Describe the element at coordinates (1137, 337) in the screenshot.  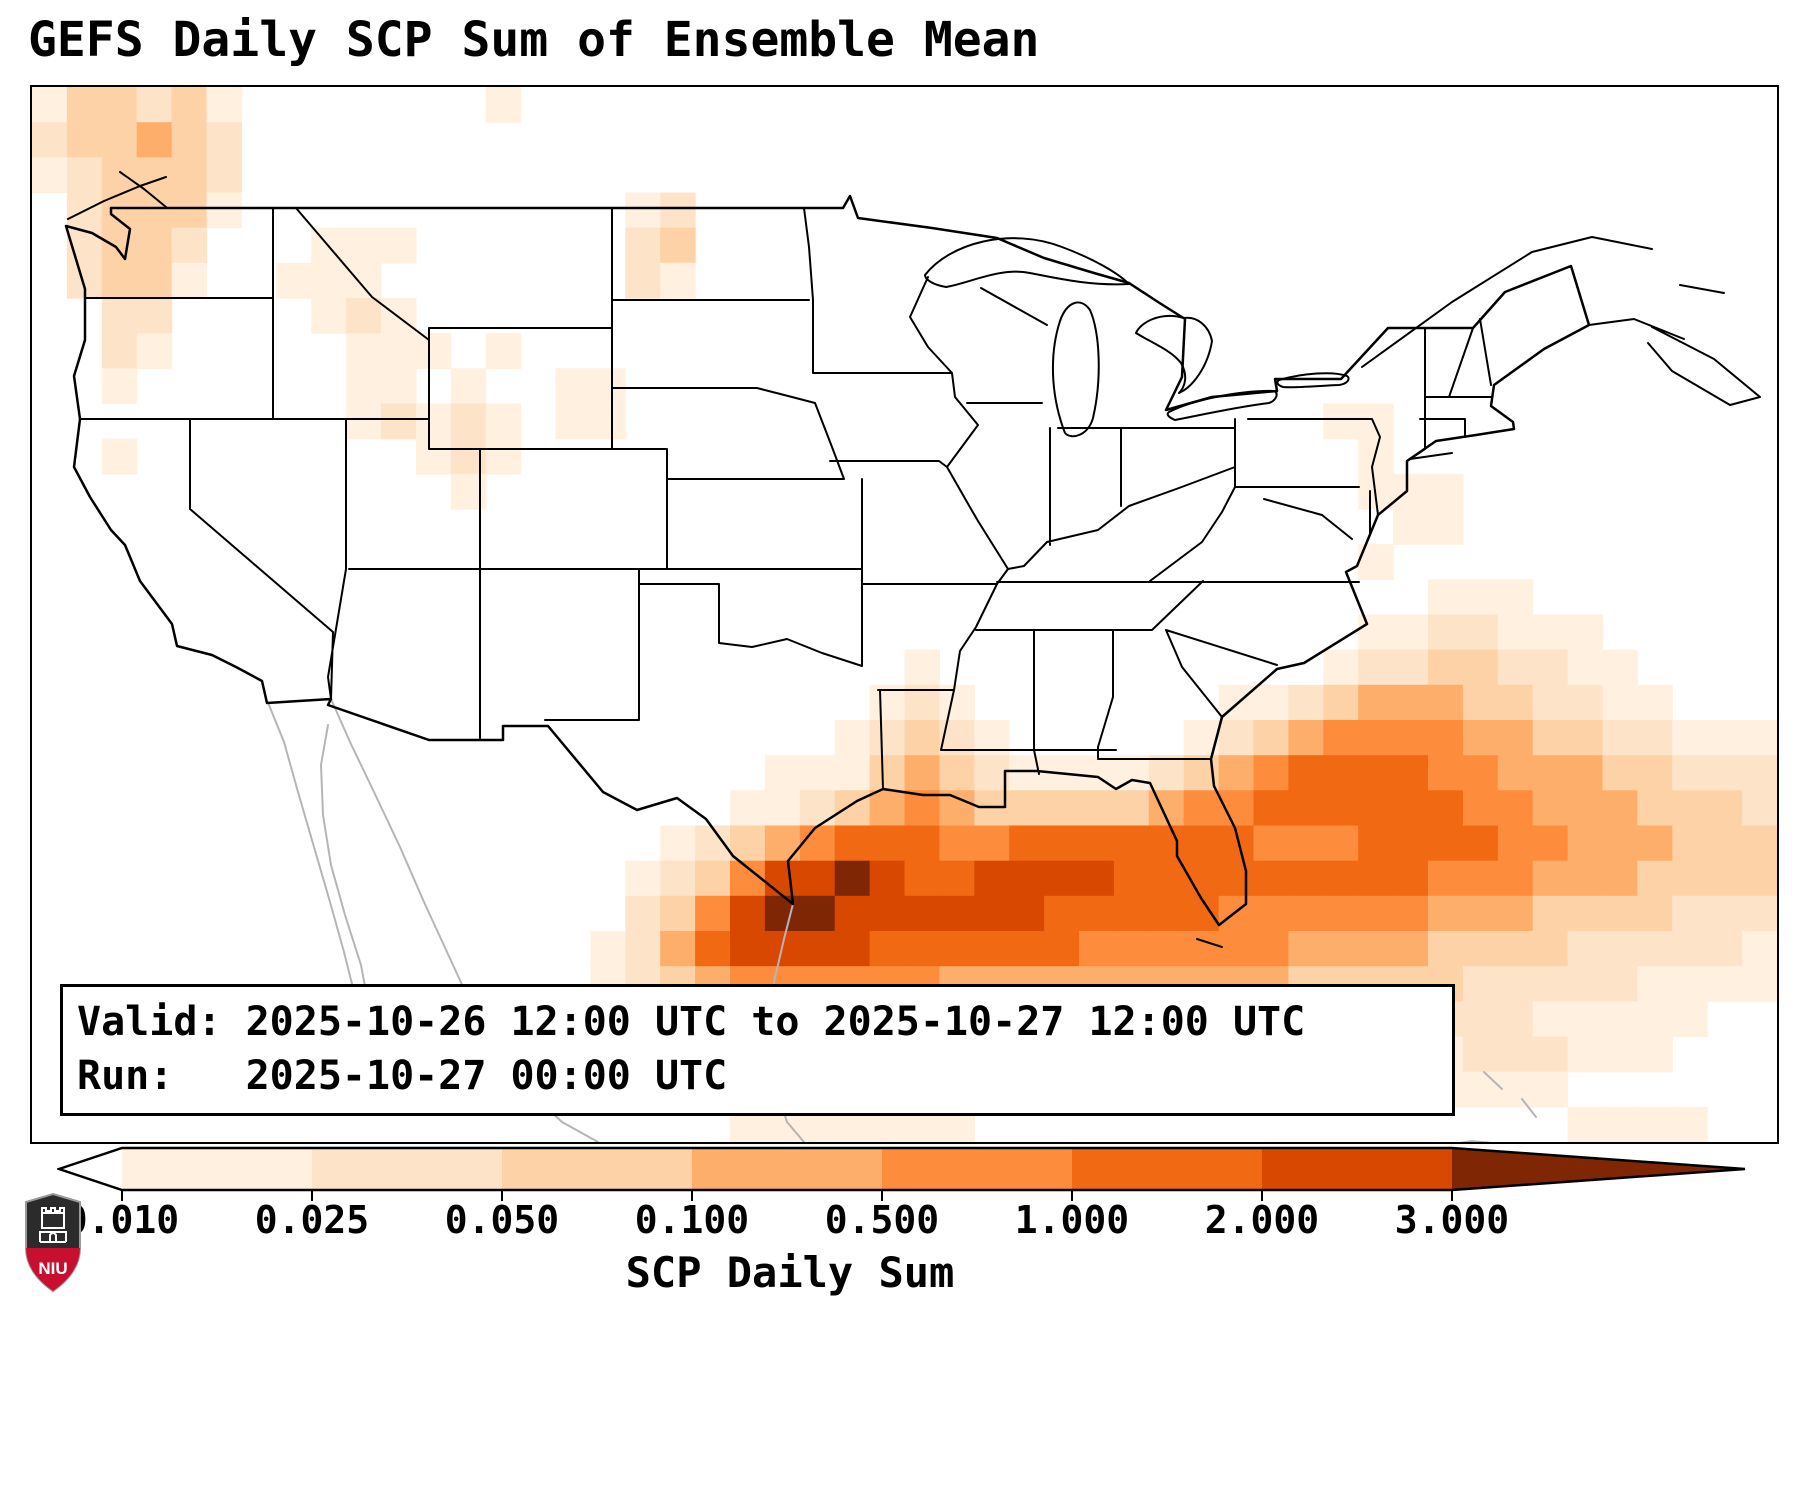
I see `great-lakes` at that location.